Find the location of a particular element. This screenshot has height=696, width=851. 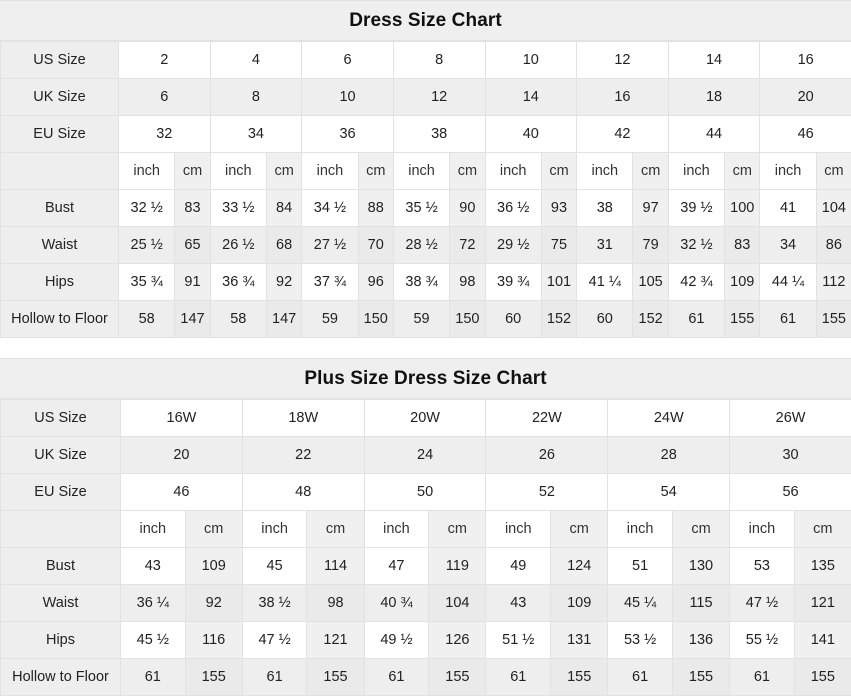

measure-cell-inch: 38 is located at coordinates (605, 208).